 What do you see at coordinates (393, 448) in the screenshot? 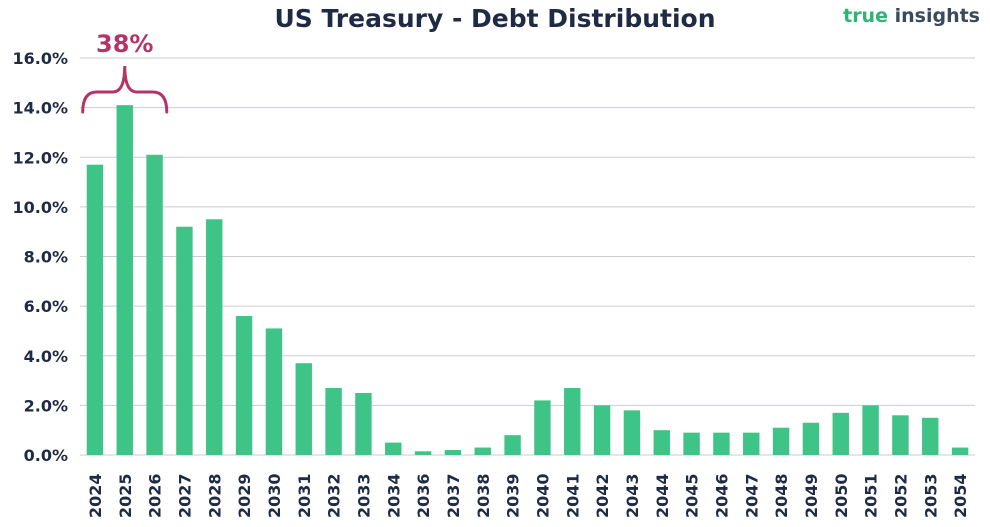
I see `bar-2034` at bounding box center [393, 448].